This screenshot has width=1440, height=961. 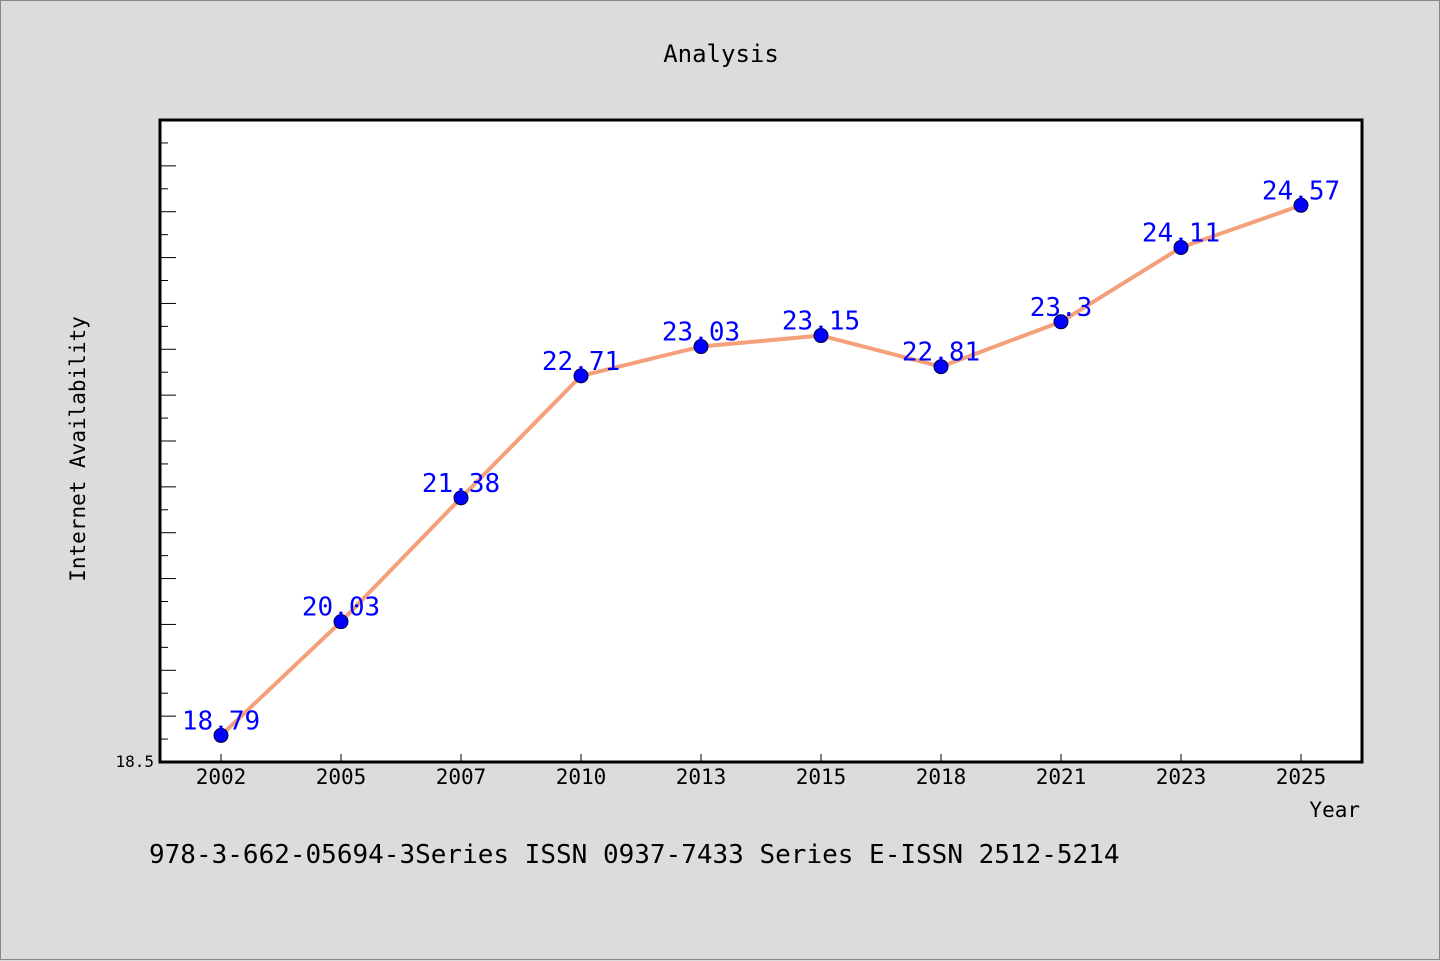 I want to click on x-tick-label: 2023, so click(x=1181, y=777).